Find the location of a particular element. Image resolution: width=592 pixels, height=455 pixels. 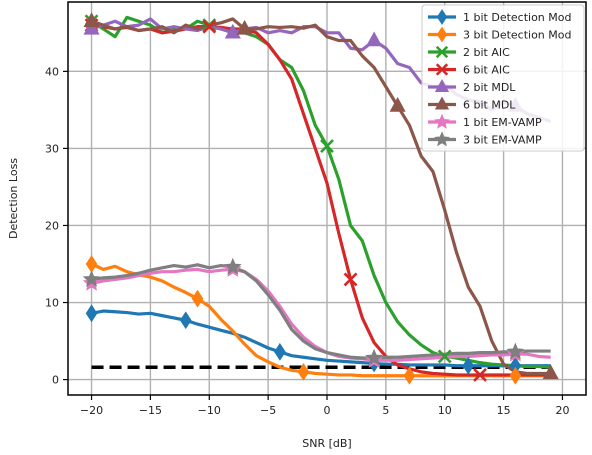

y-tick-label: 40 is located at coordinates (52, 71).